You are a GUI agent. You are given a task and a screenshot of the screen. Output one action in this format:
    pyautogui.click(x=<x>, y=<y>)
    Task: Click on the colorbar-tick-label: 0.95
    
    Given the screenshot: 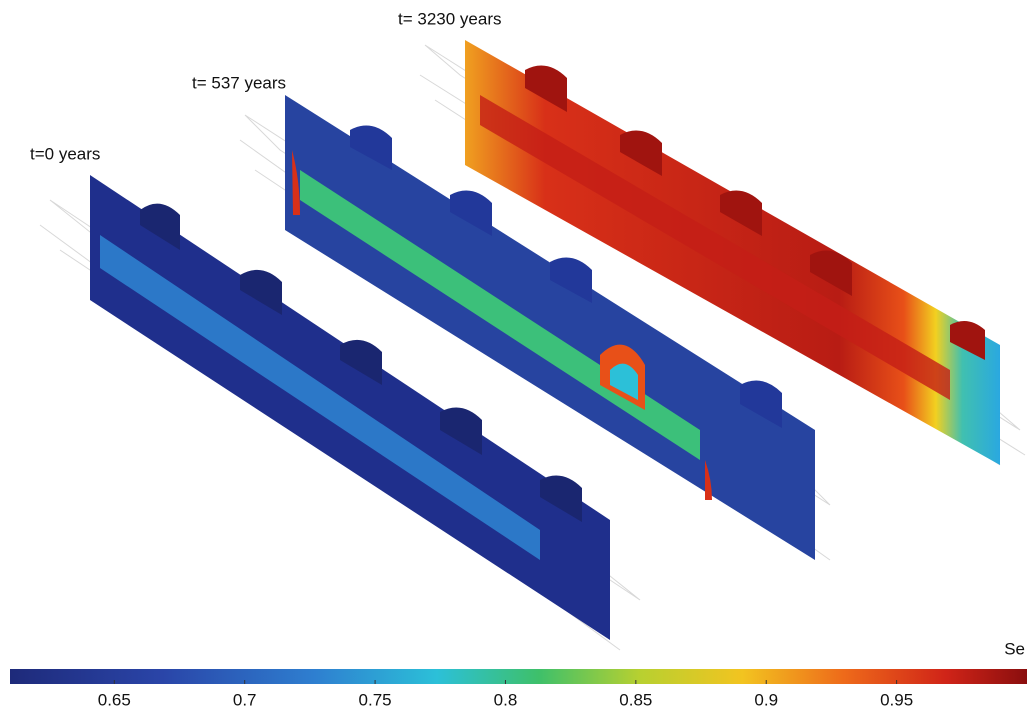 What is the action you would take?
    pyautogui.click(x=896, y=699)
    